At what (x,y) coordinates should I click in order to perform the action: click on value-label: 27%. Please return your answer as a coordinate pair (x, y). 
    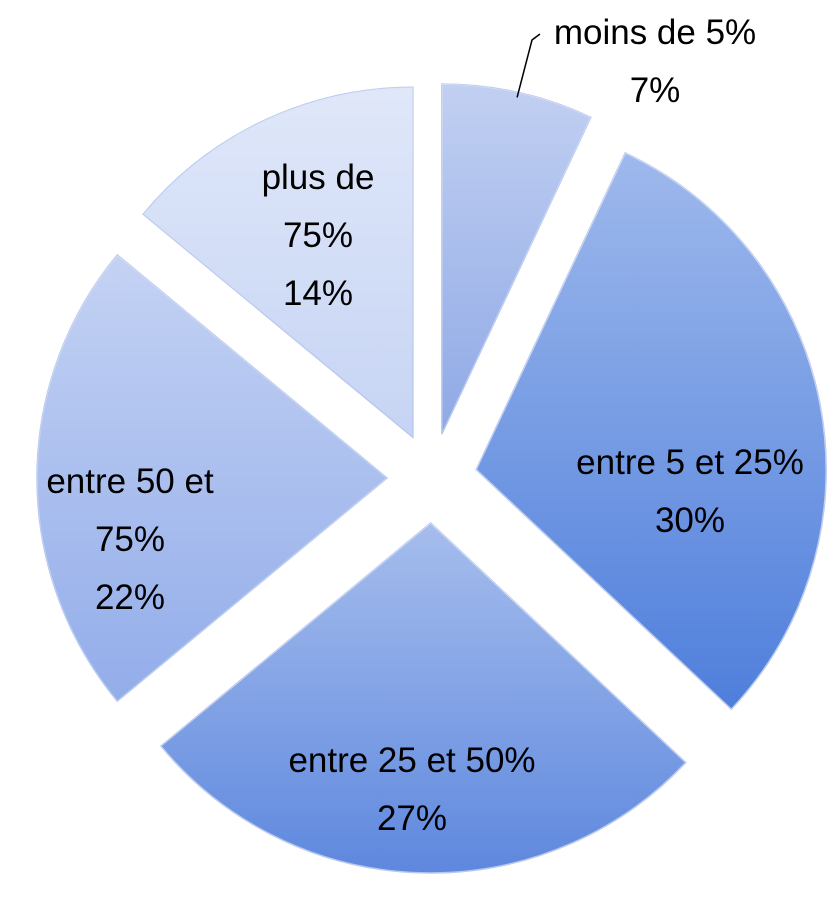
    Looking at the image, I should click on (412, 818).